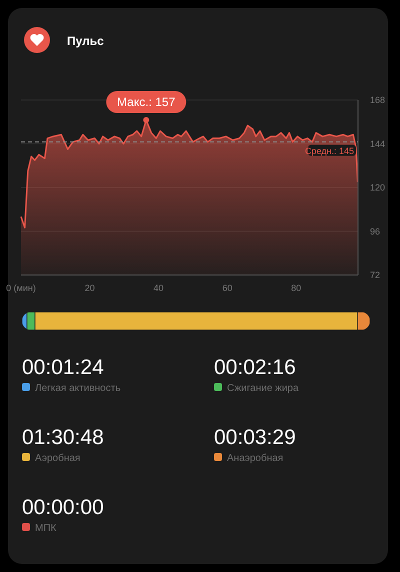 This screenshot has width=400, height=572. I want to click on chart-title: Пульс, so click(85, 41).